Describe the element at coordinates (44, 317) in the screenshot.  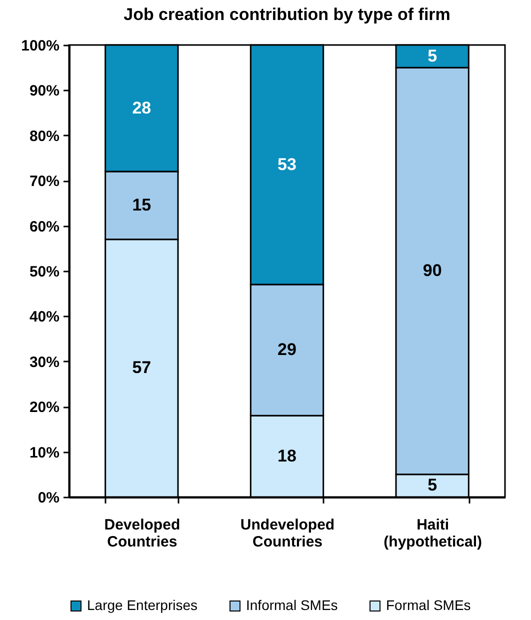
I see `y-tick-label: 40%` at that location.